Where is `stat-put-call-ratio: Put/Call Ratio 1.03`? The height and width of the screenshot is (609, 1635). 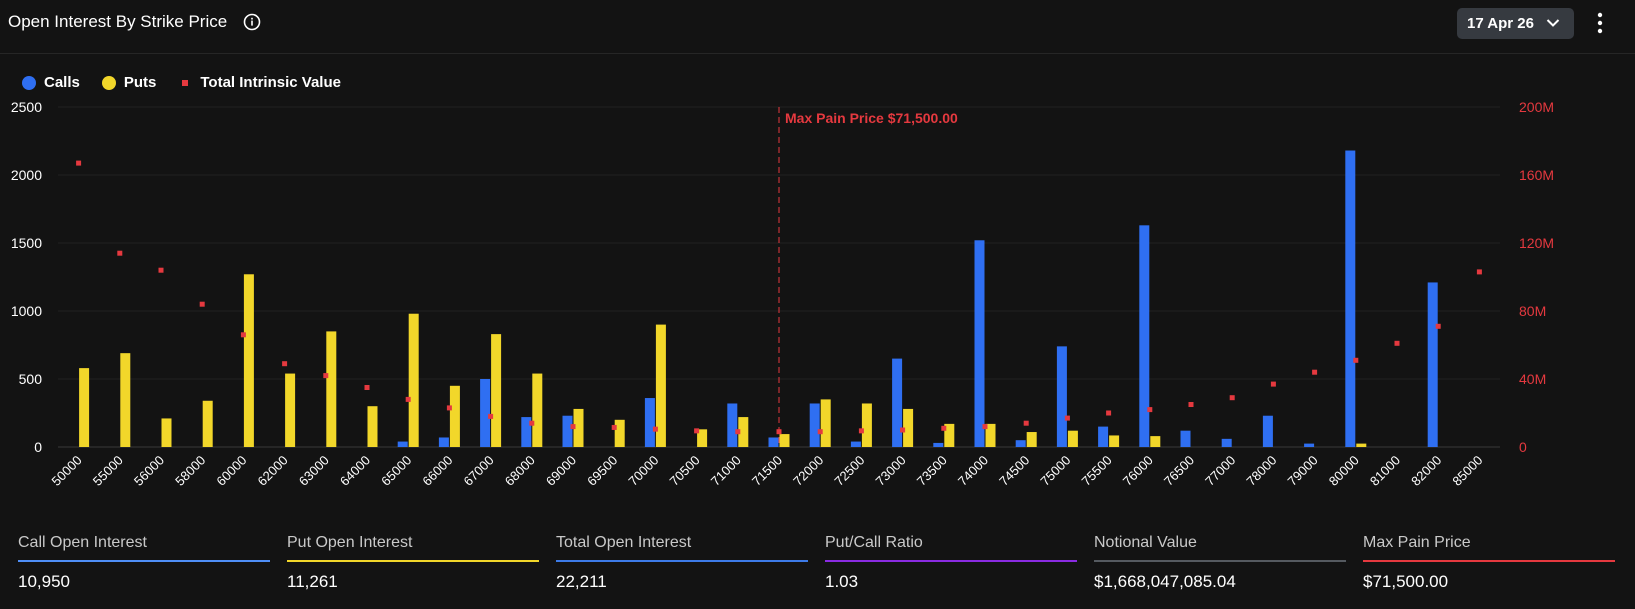
stat-put-call-ratio: Put/Call Ratio 1.03 is located at coordinates (951, 562).